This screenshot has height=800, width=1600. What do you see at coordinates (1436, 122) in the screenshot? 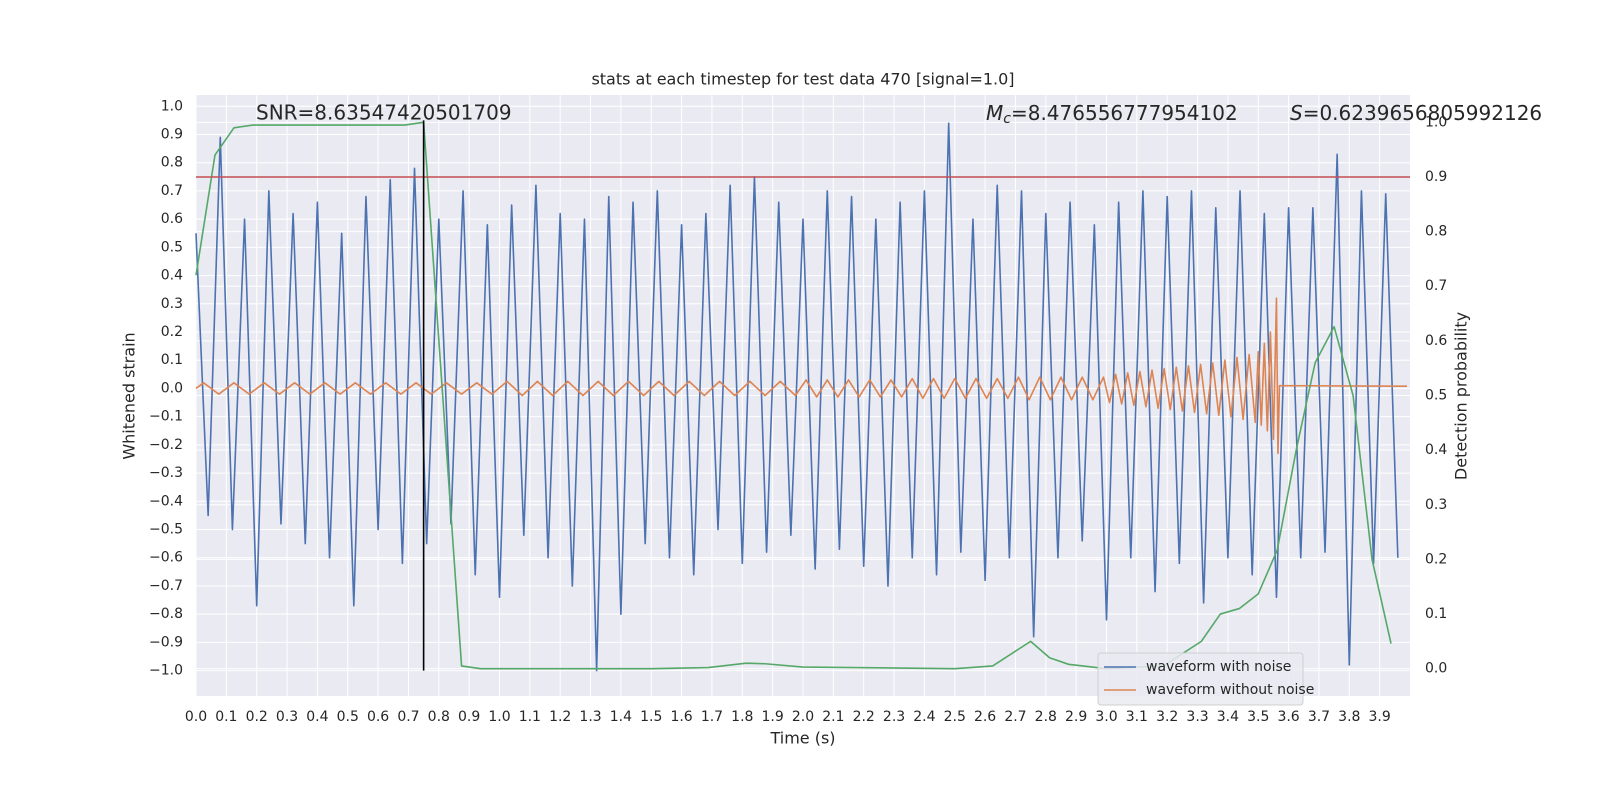
I see `y2-tick-label: 1.0` at bounding box center [1436, 122].